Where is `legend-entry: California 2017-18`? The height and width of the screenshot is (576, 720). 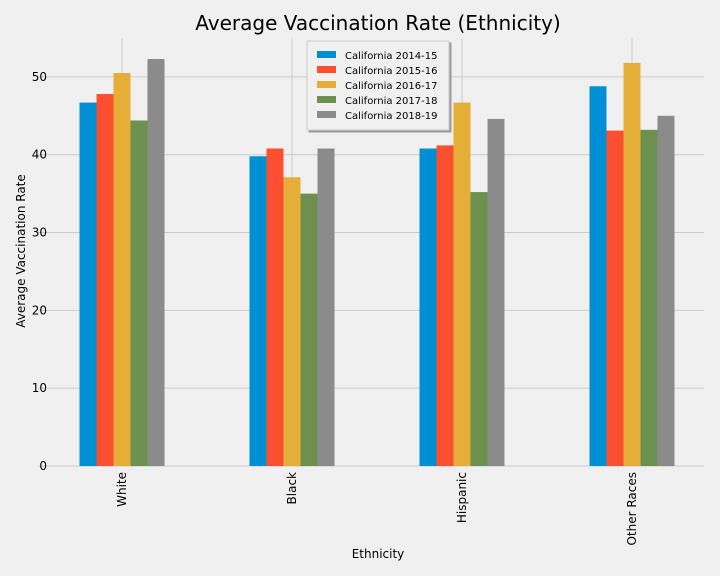
legend-entry: California 2017-18 is located at coordinates (391, 101).